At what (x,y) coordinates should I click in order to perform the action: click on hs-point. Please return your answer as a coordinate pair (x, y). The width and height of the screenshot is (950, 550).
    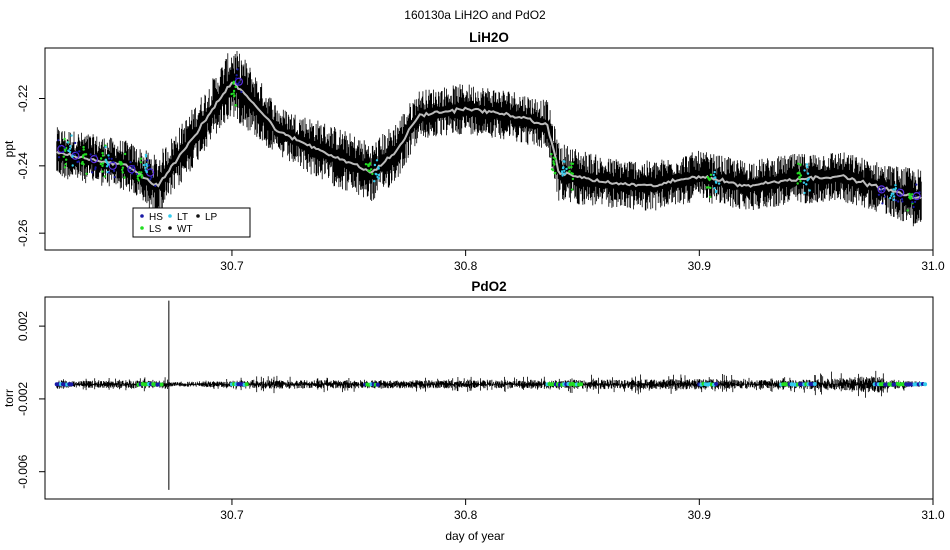
    Looking at the image, I should click on (94, 159).